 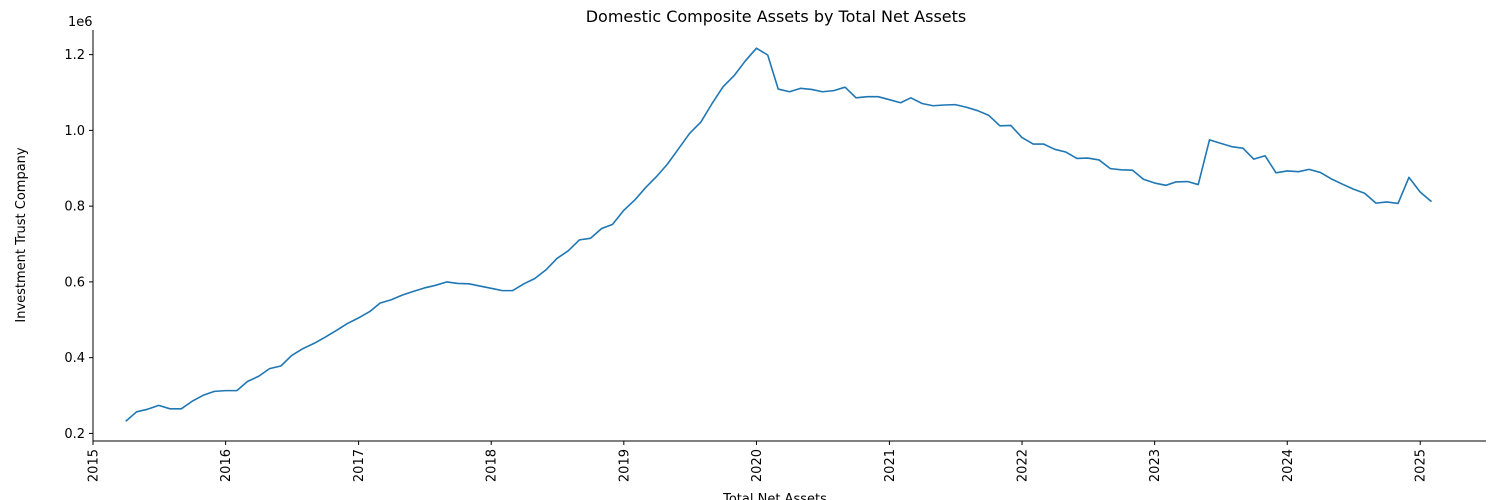 What do you see at coordinates (74, 358) in the screenshot?
I see `y-tick-label: 0.4` at bounding box center [74, 358].